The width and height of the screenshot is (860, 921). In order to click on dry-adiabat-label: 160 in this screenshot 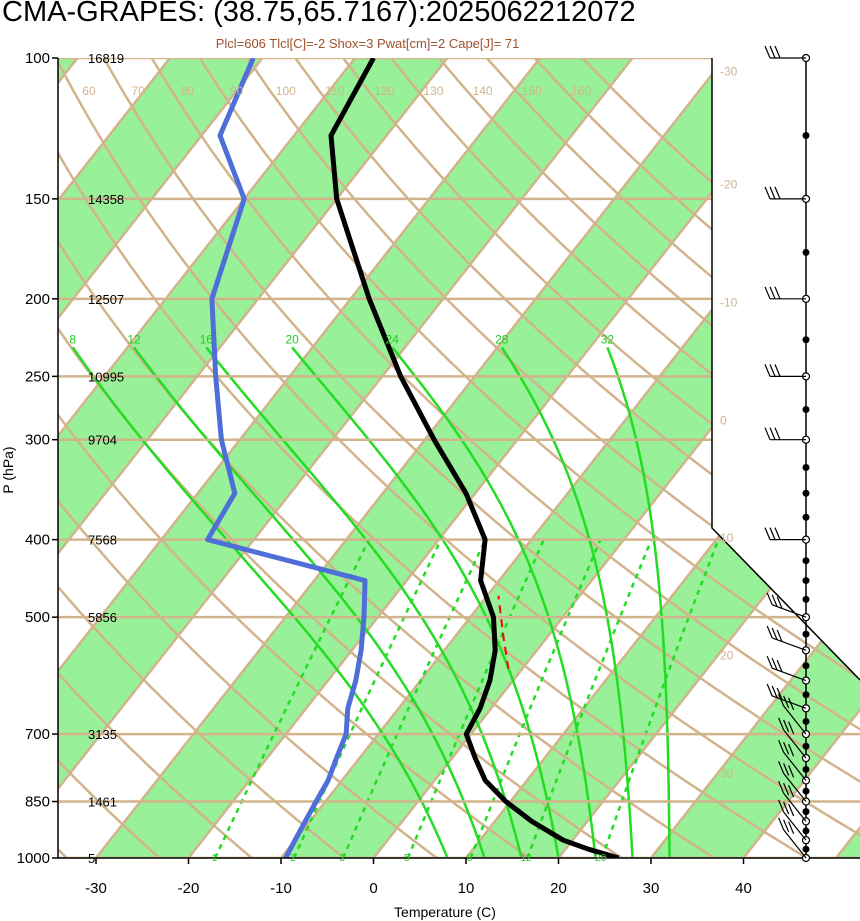, I will do `click(581, 91)`.